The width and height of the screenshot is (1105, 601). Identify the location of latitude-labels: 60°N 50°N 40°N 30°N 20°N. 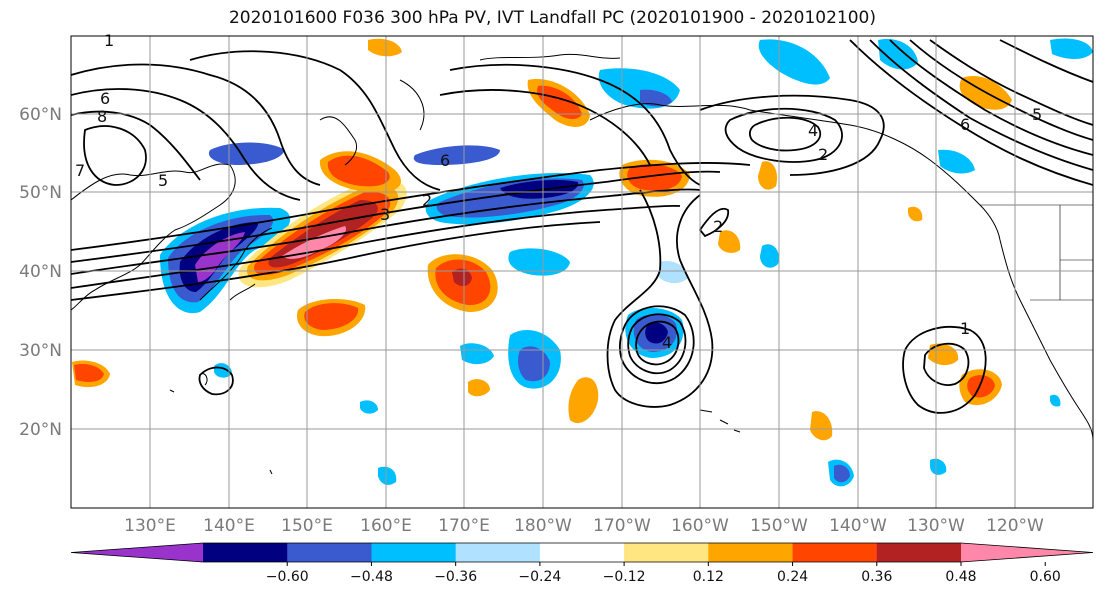
(40, 272).